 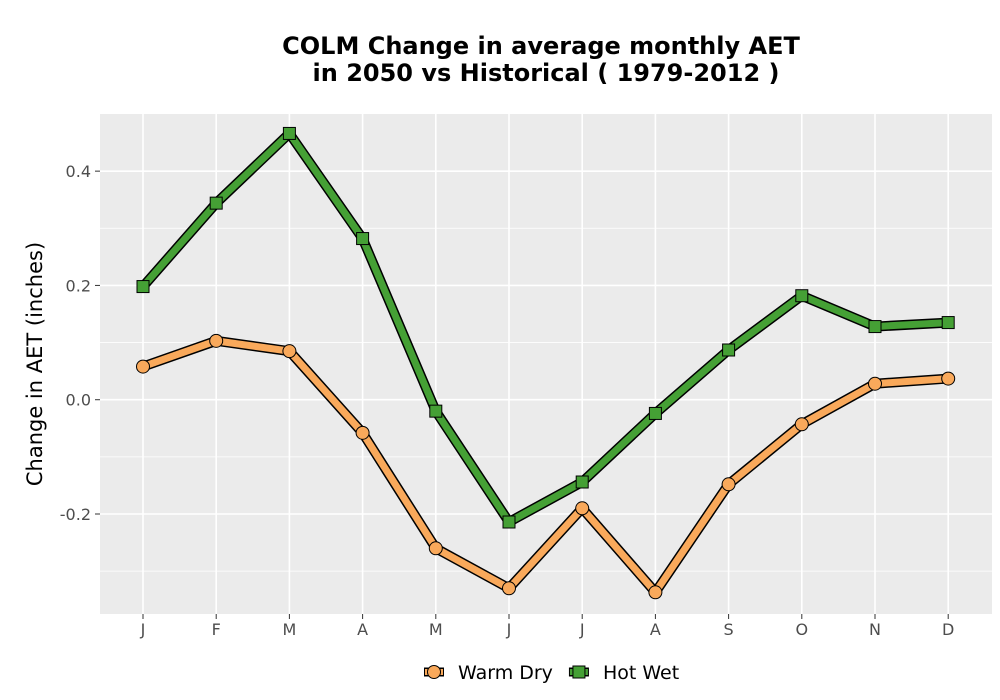 I want to click on legend-item: Warm Dry, so click(x=488, y=673).